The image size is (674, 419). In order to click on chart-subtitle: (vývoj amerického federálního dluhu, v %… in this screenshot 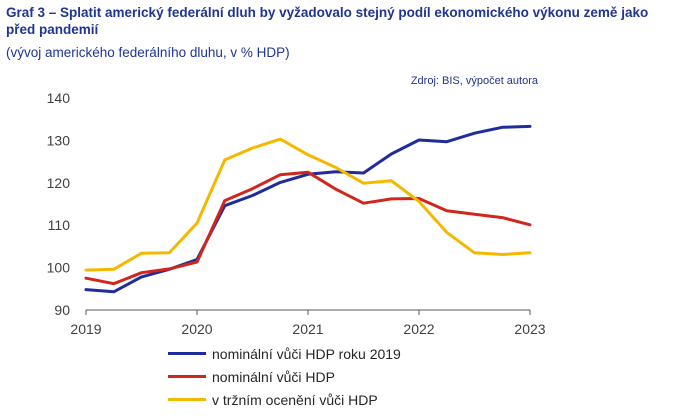, I will do `click(148, 52)`.